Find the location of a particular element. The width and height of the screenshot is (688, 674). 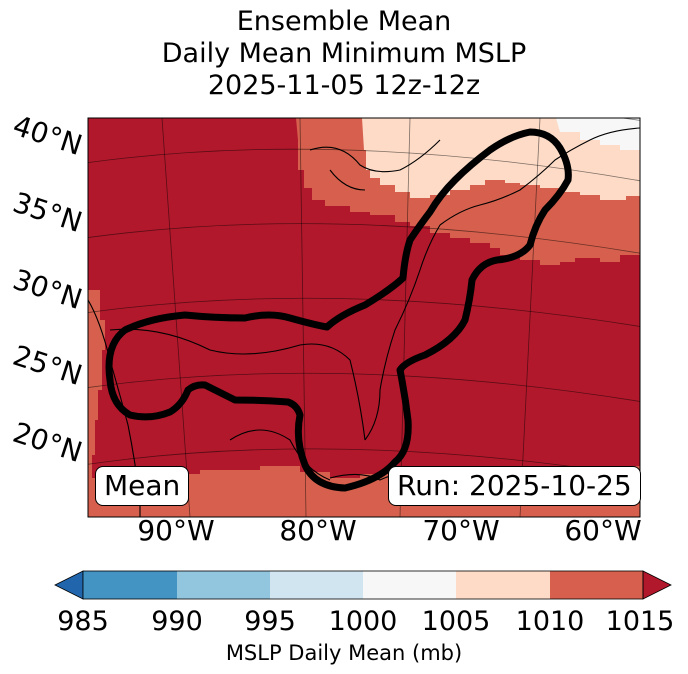

lon-label-90w: 90°W is located at coordinates (176, 530).